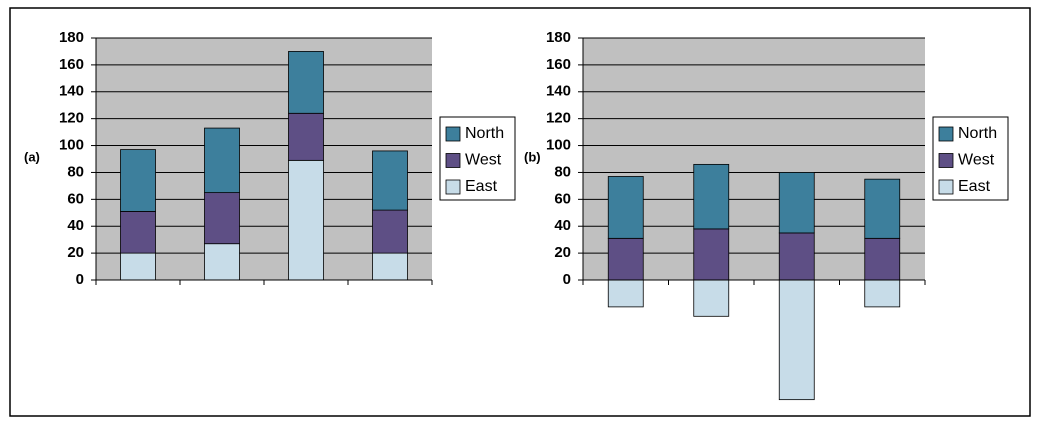 The height and width of the screenshot is (431, 1038). Describe the element at coordinates (532, 156) in the screenshot. I see `panel-label: (b)` at that location.